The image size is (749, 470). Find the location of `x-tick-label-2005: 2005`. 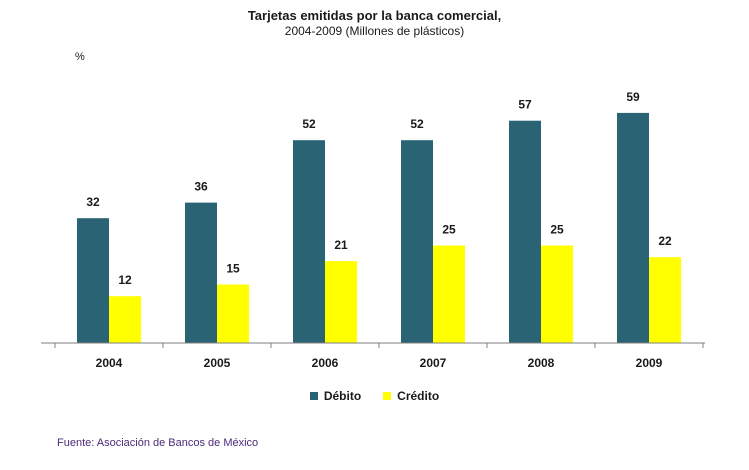

x-tick-label-2005: 2005 is located at coordinates (217, 363).